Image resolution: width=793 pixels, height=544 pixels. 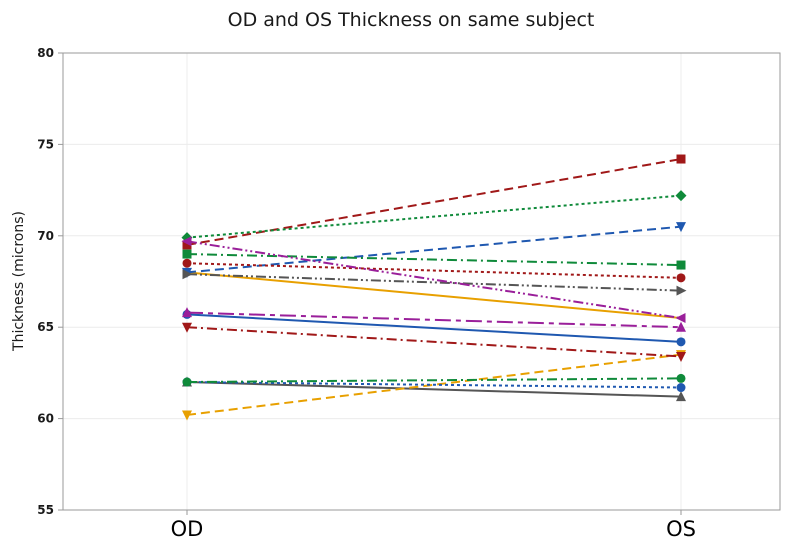 I want to click on y-axis-ticks: 55 60 65 70 75 80, so click(x=50, y=281).